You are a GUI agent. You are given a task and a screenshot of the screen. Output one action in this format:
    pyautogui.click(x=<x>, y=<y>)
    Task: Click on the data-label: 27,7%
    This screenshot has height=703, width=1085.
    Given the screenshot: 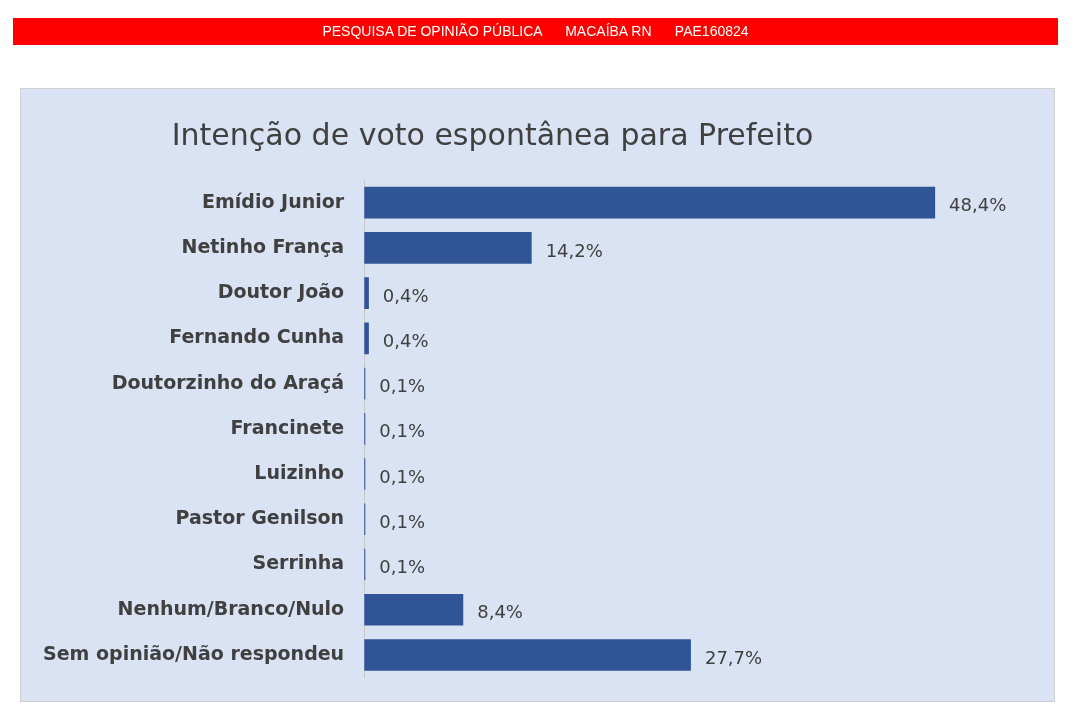 What is the action you would take?
    pyautogui.click(x=733, y=657)
    